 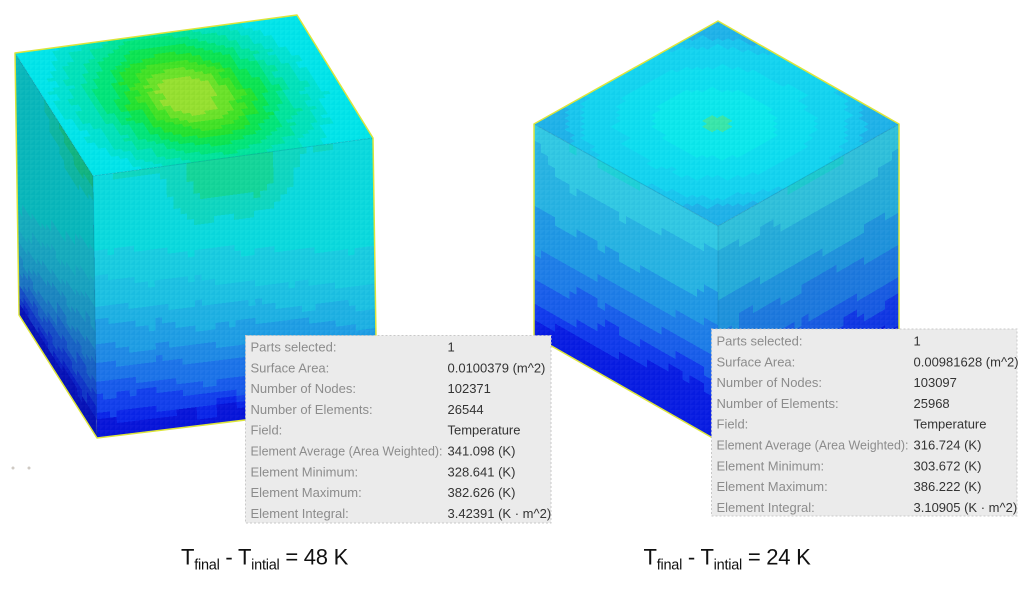 What do you see at coordinates (932, 403) in the screenshot?
I see `svg-text: 25968` at bounding box center [932, 403].